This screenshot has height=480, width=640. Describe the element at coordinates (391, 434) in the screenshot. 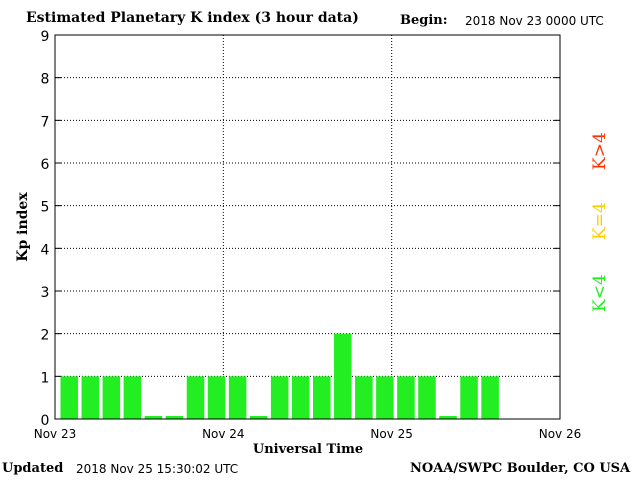

I see `x-tick-label: Nov 25` at that location.